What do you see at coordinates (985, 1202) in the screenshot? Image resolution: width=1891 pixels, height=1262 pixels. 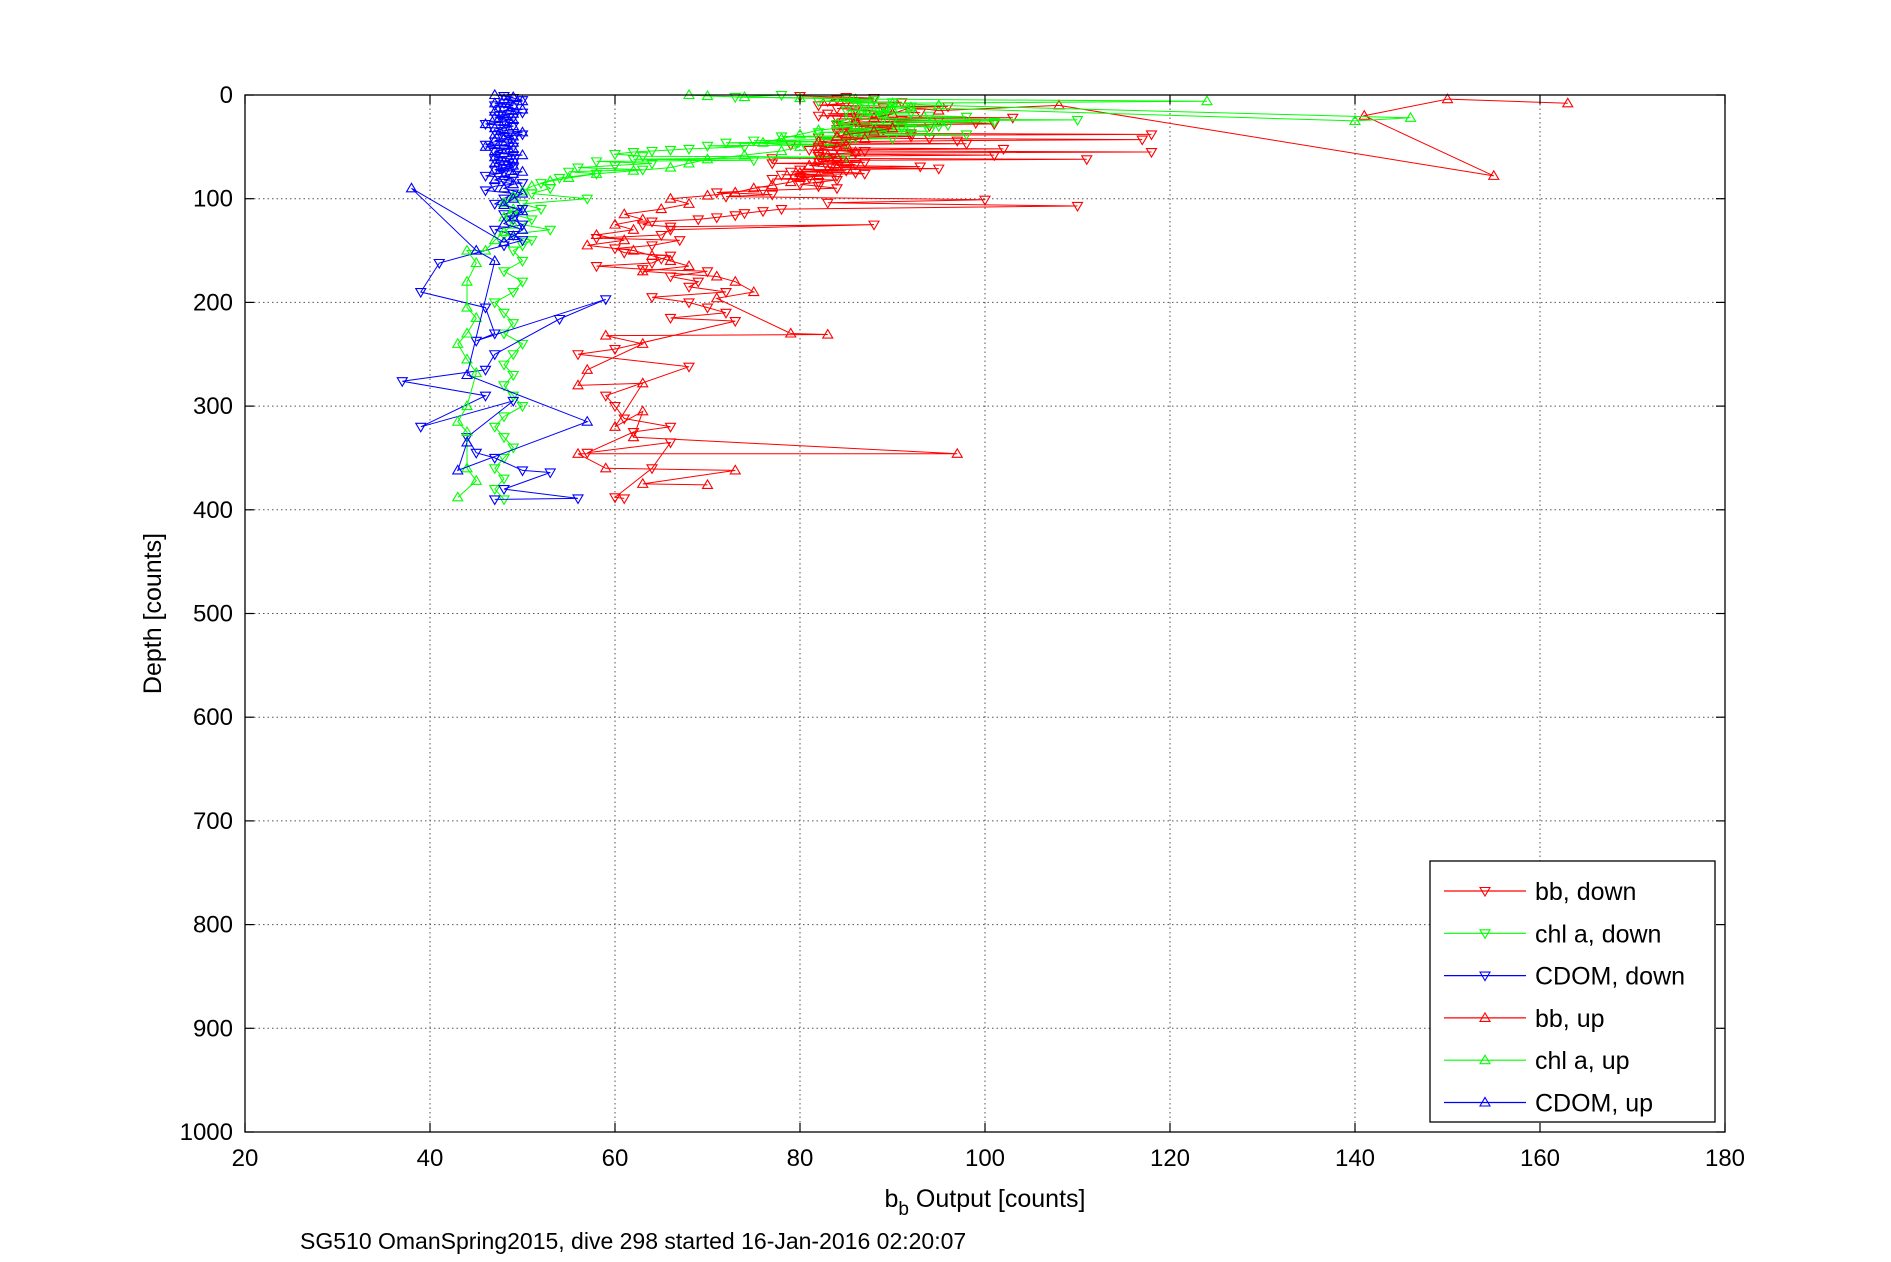 I see `x-axis-label: bb Output [counts]` at bounding box center [985, 1202].